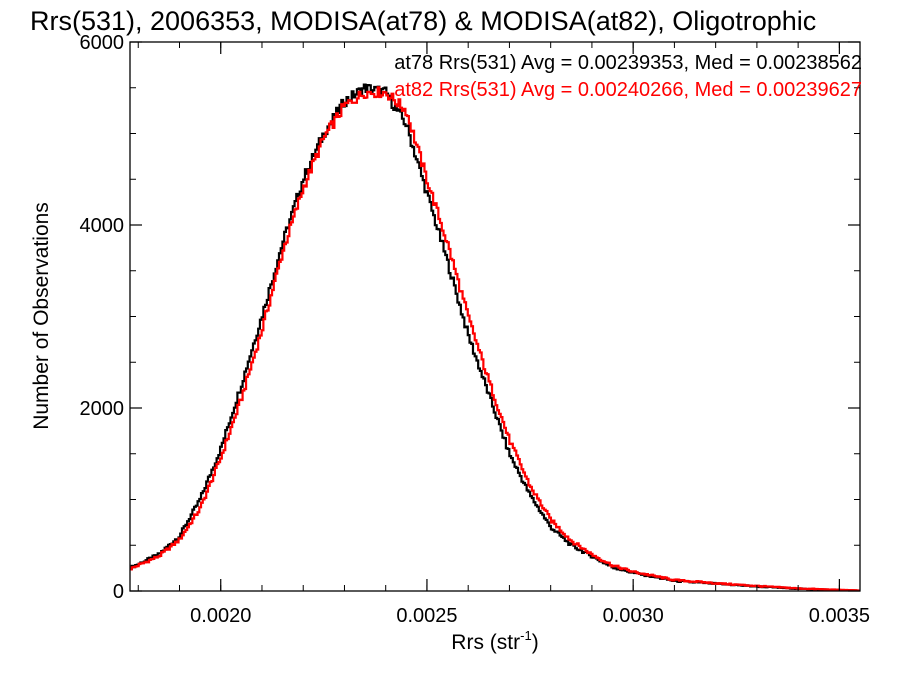 Image resolution: width=900 pixels, height=675 pixels. I want to click on y-tick-label: 6000, so click(102, 43).